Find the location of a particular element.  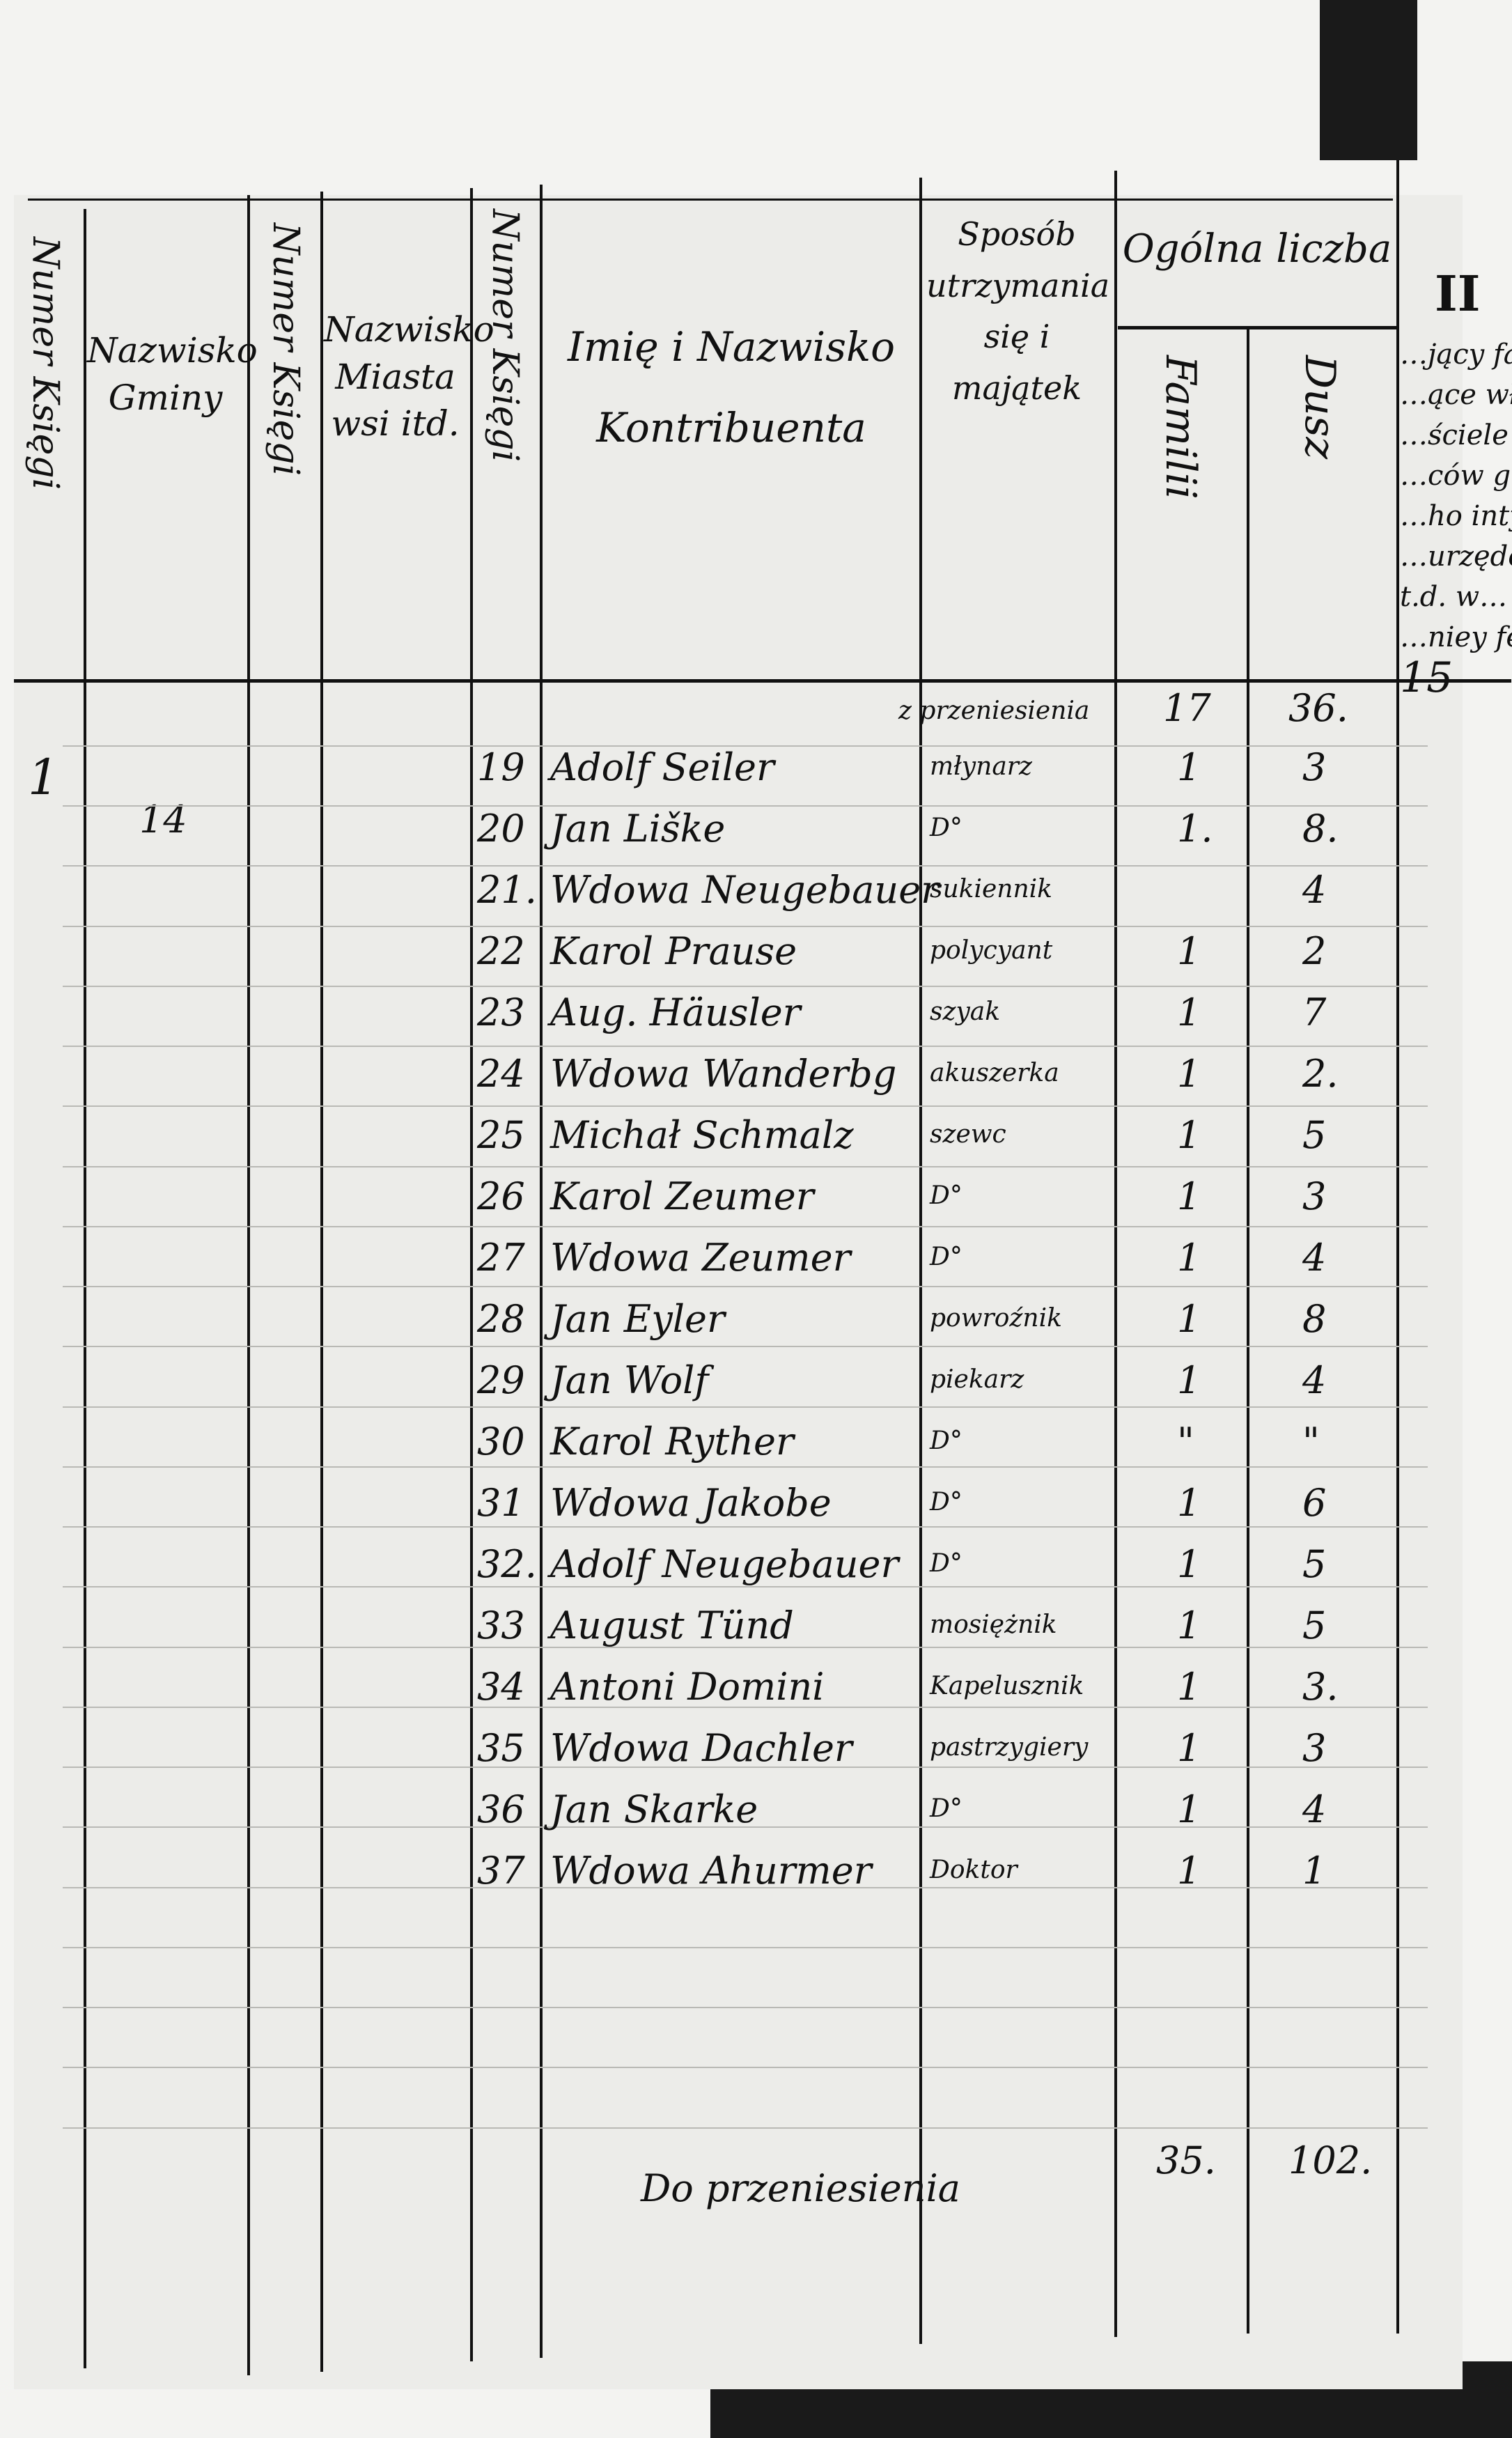

livelihood: powroźnik is located at coordinates (996, 1318).